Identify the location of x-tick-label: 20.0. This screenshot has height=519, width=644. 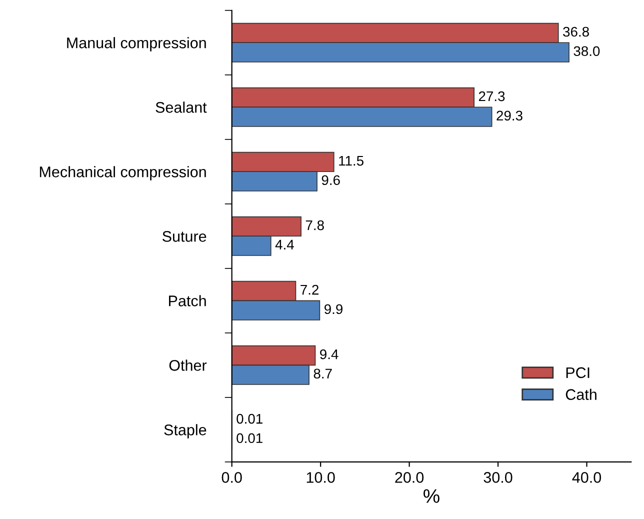
(409, 477).